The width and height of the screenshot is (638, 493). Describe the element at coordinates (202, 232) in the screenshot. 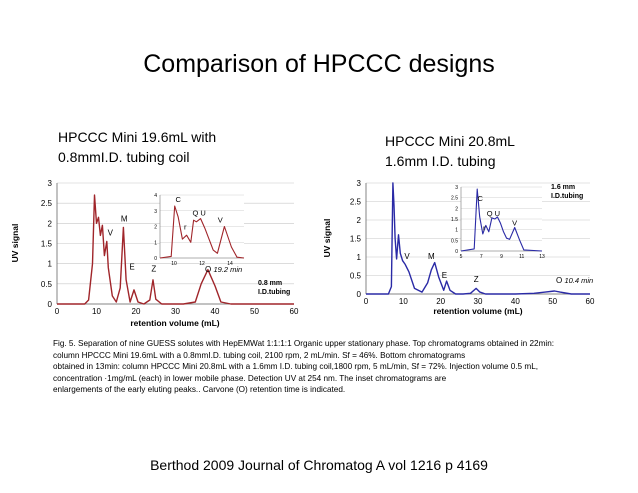

I see `left-inset-line` at that location.